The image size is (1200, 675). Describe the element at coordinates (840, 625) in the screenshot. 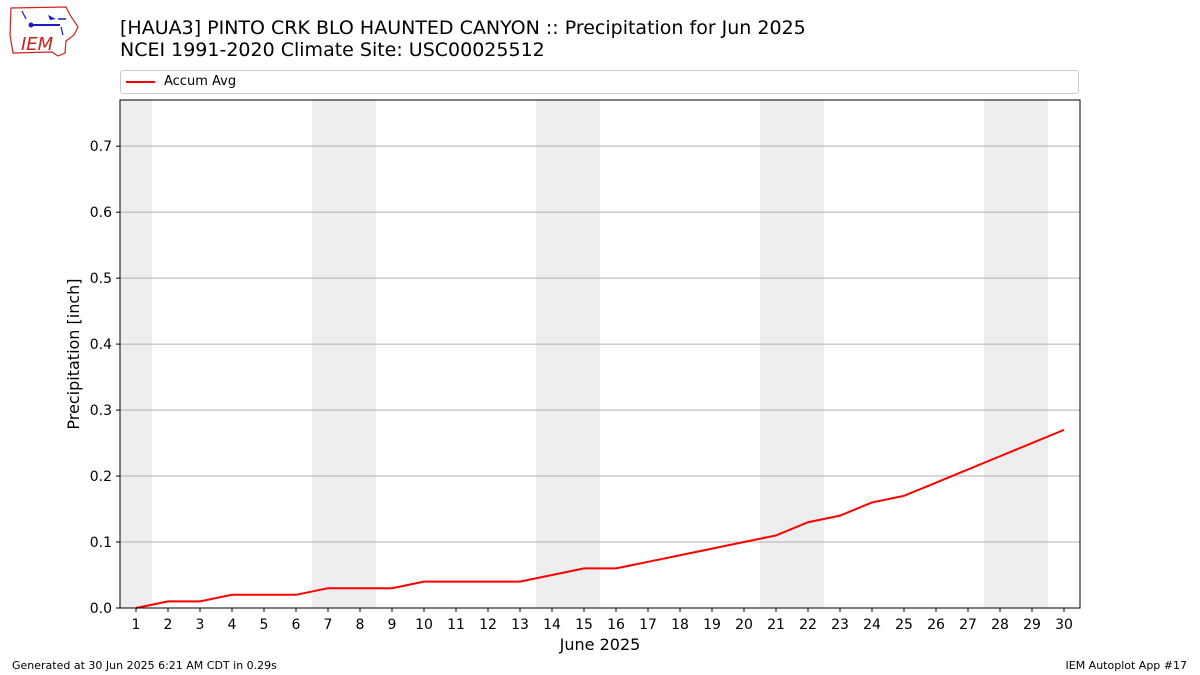

I see `x-tick-label: 23` at that location.